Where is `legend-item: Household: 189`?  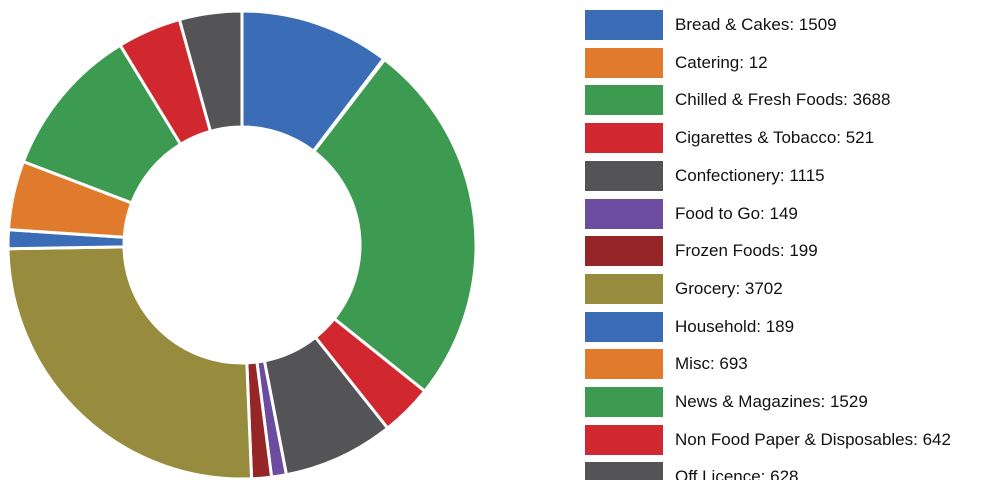 legend-item: Household: 189 is located at coordinates (689, 327).